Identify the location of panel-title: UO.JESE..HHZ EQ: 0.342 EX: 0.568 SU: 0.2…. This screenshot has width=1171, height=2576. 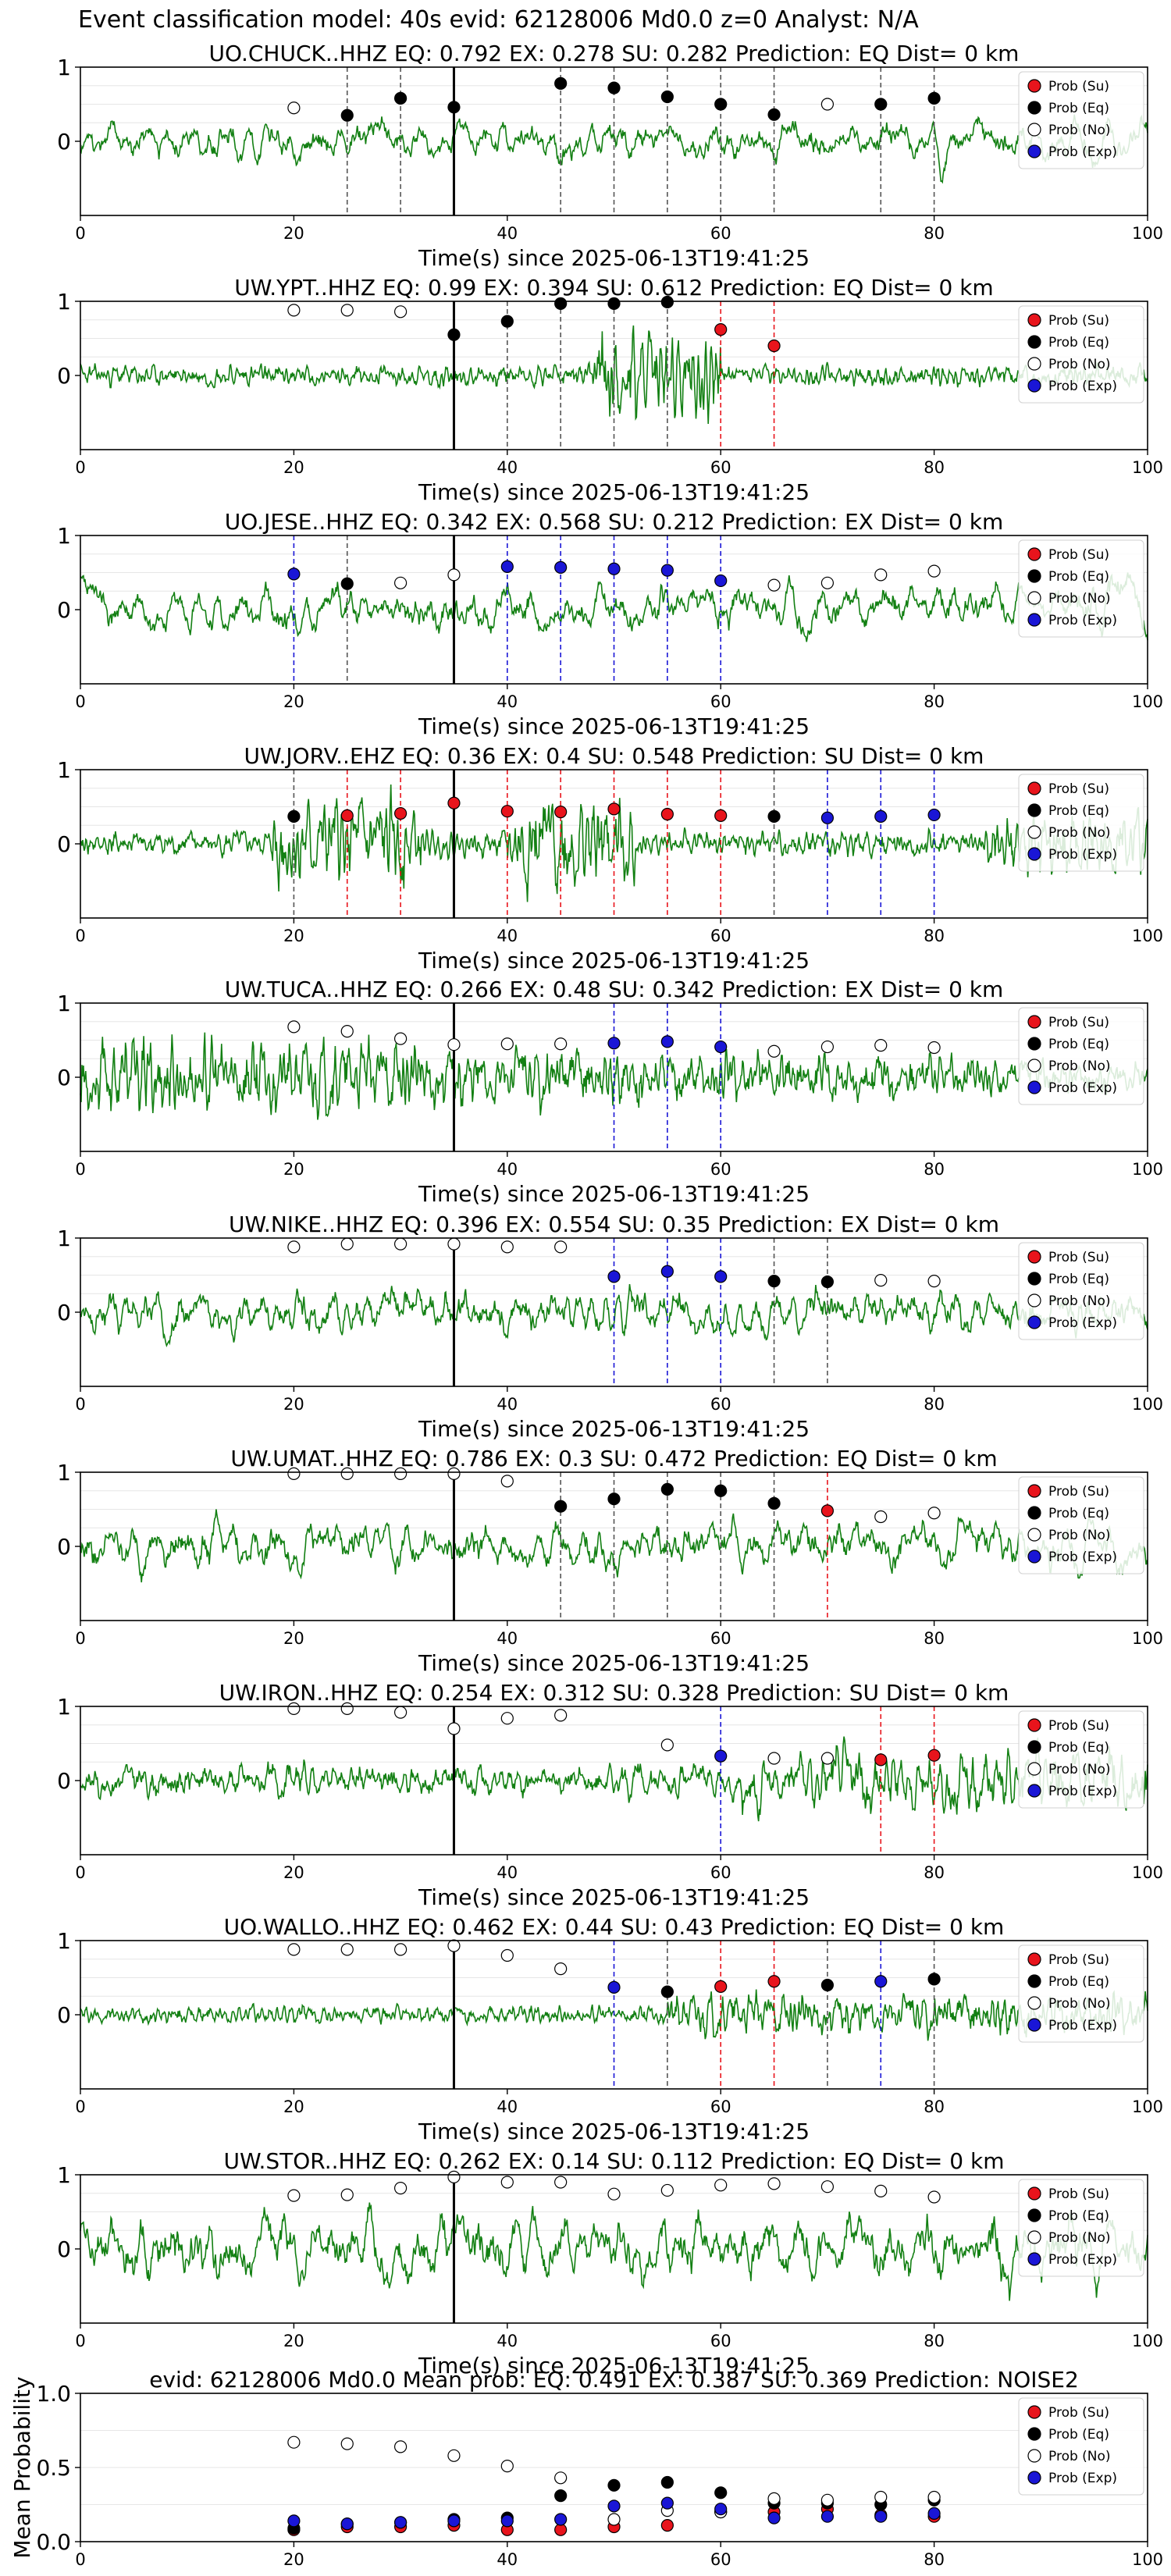
(614, 522).